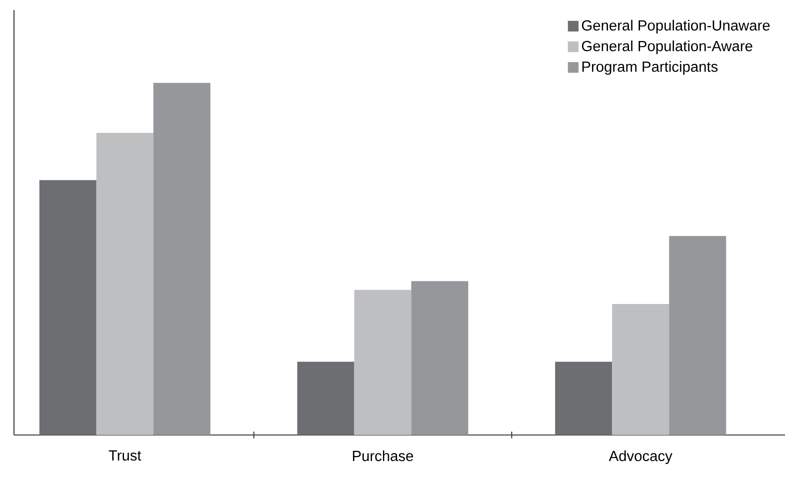  Describe the element at coordinates (640, 457) in the screenshot. I see `x-tick-label: Advocacy` at that location.